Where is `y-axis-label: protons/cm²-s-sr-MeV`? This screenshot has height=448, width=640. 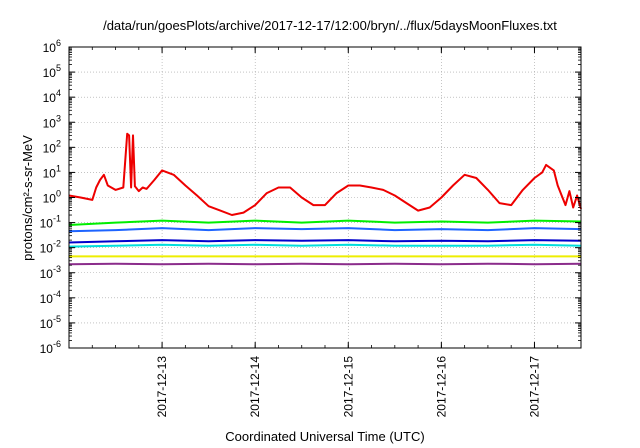
y-axis-label: protons/cm²-s-sr-MeV is located at coordinates (27, 198).